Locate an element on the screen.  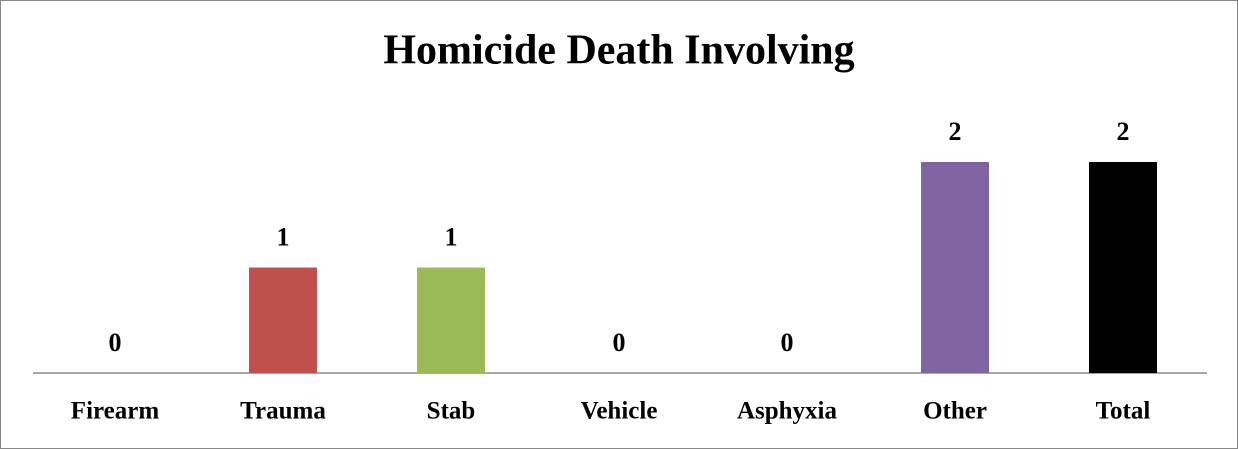
x-tick-label: Other is located at coordinates (955, 411).